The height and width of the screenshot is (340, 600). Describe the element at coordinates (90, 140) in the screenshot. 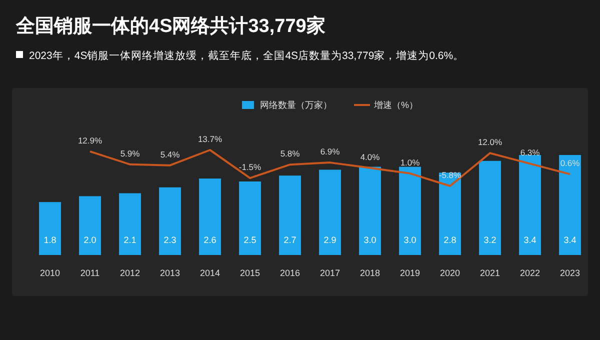

I see `data-label: 12.9%` at that location.